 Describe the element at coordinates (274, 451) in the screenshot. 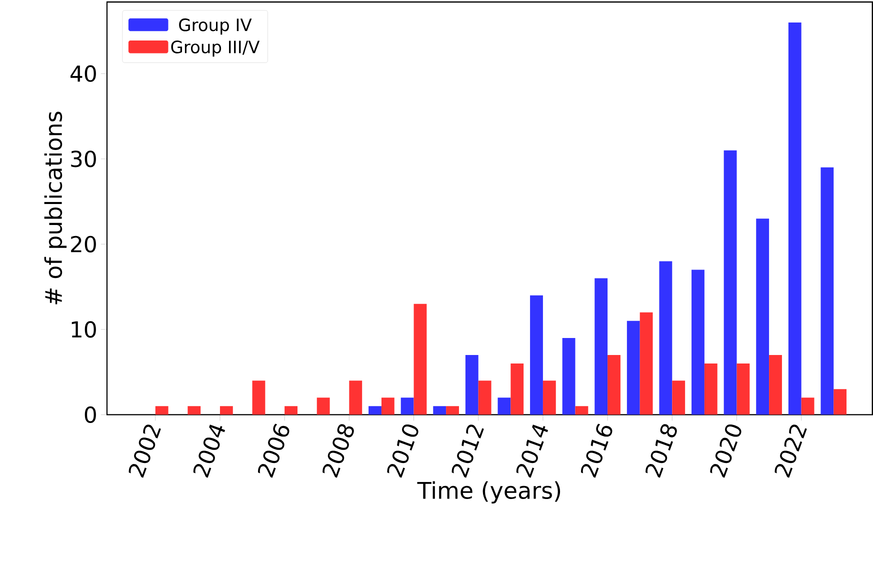

I see `x-tick-label: 2006` at that location.